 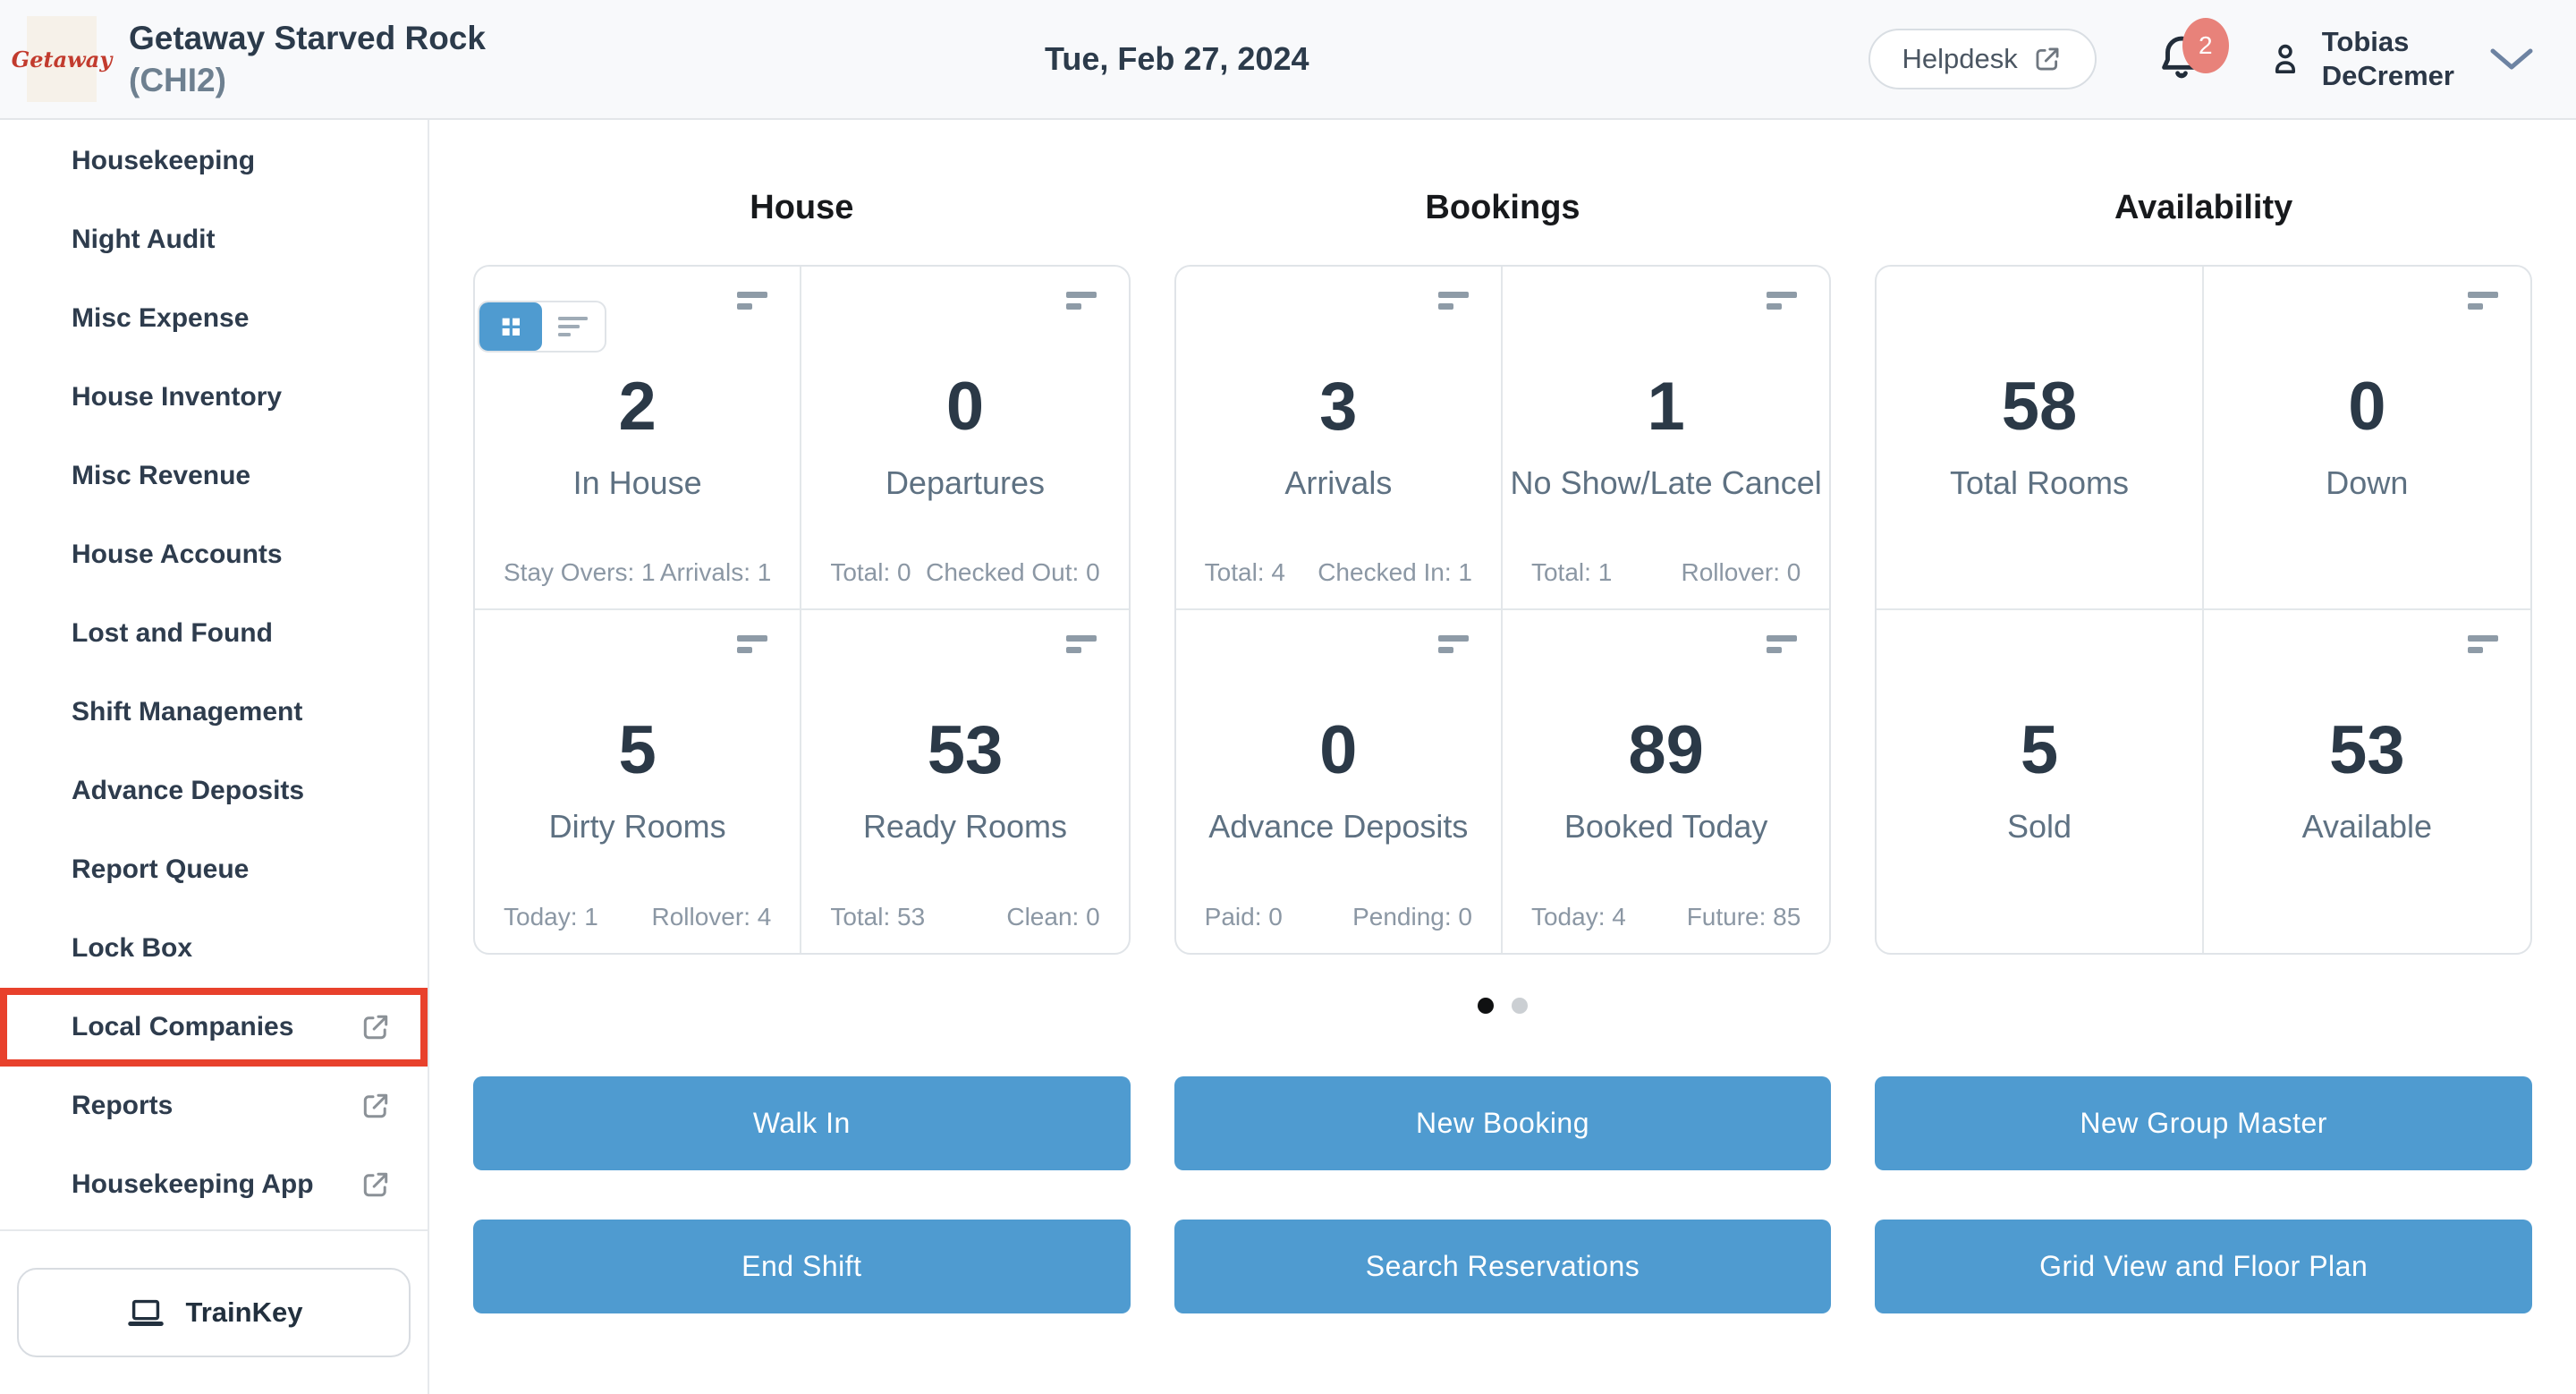 I want to click on sidebar-item-misc-revenue: Misc Revenue, so click(x=214, y=476).